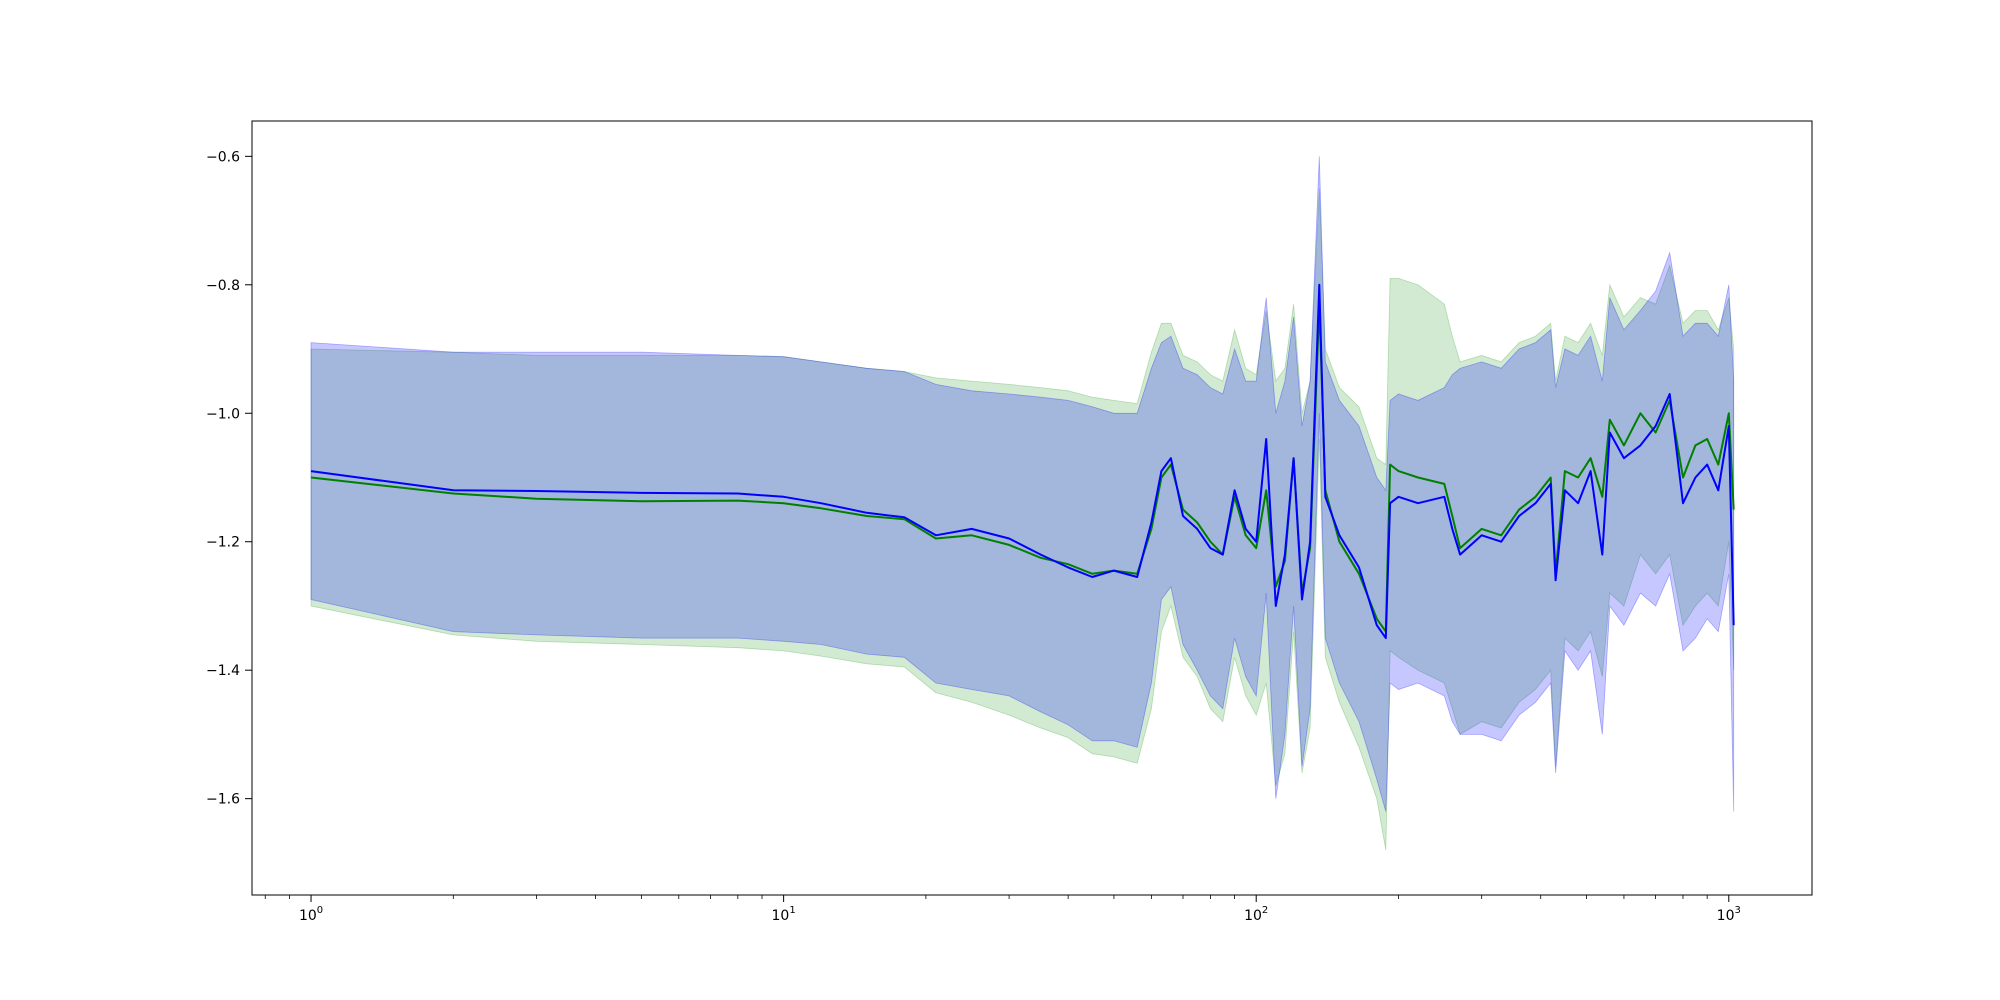  Describe the element at coordinates (784, 914) in the screenshot. I see `x-tick-label: 10¹` at that location.